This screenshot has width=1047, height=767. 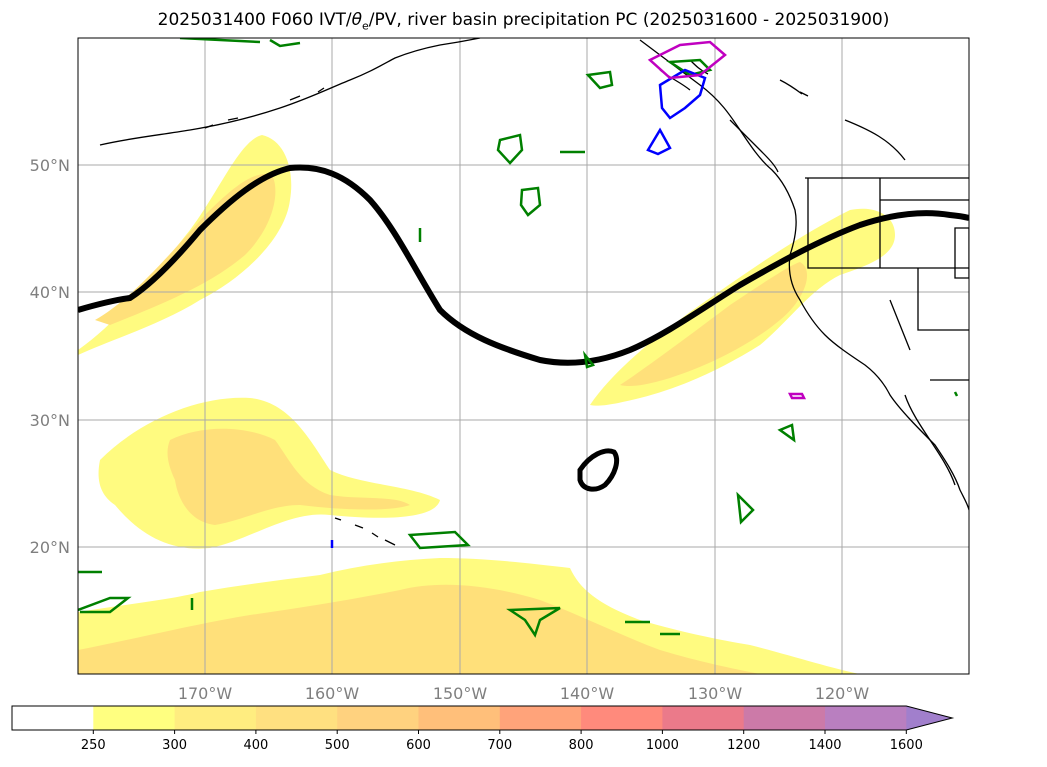 I want to click on vancouver-island, so click(x=754, y=146).